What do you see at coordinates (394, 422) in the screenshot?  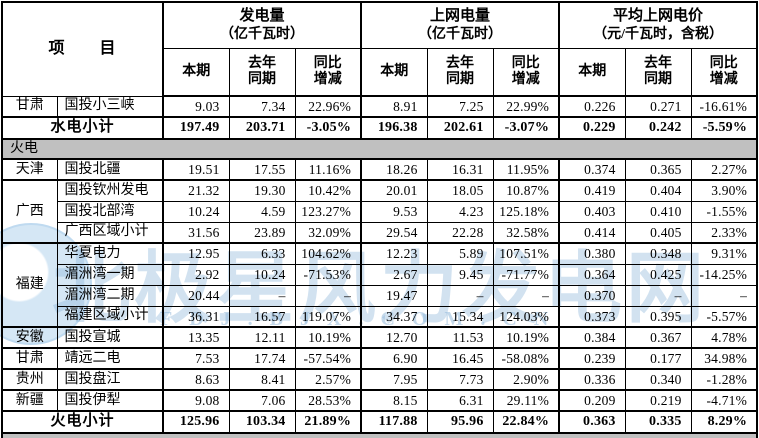 I see `value-cell: 117.88` at bounding box center [394, 422].